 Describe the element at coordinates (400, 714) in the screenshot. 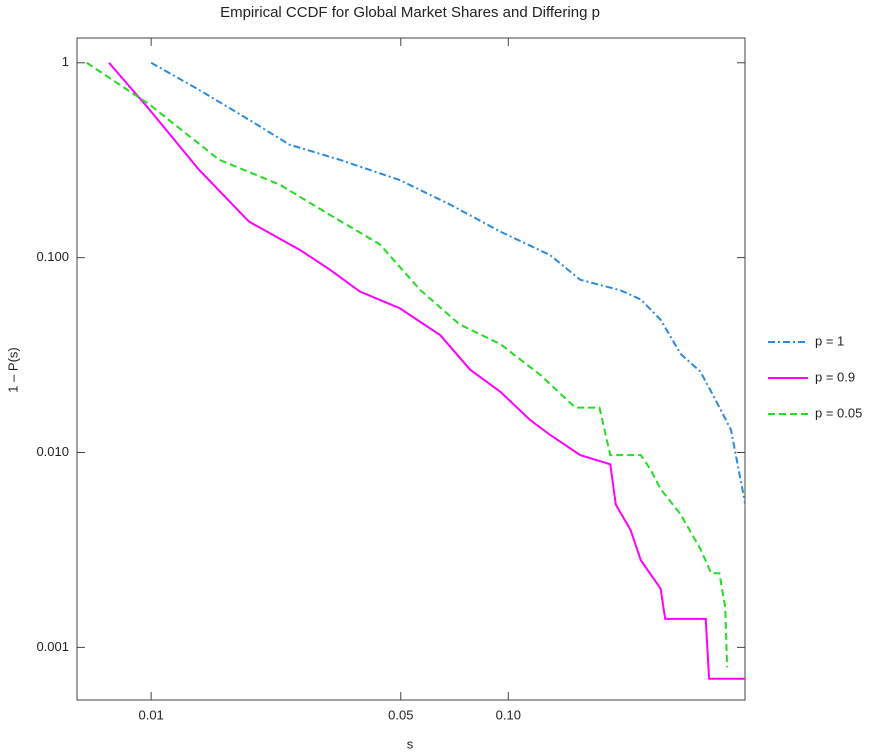

I see `x-tick-label: 0.05` at that location.